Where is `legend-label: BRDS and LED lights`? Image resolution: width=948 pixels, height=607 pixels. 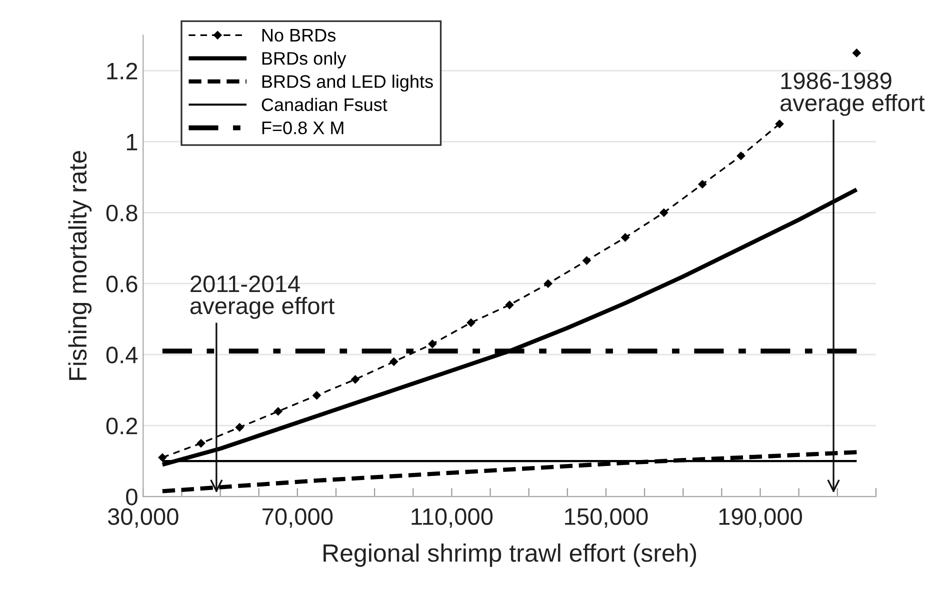 legend-label: BRDS and LED lights is located at coordinates (347, 83).